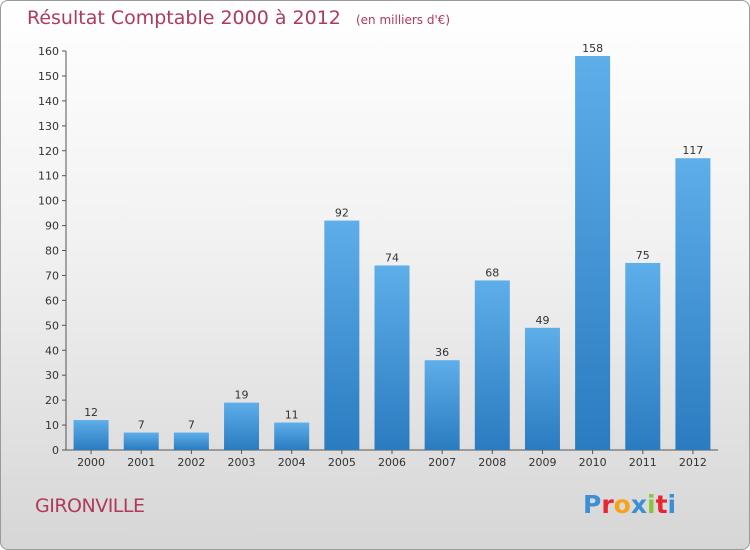 The image size is (750, 550). Describe the element at coordinates (91, 412) in the screenshot. I see `data-label: 12` at that location.